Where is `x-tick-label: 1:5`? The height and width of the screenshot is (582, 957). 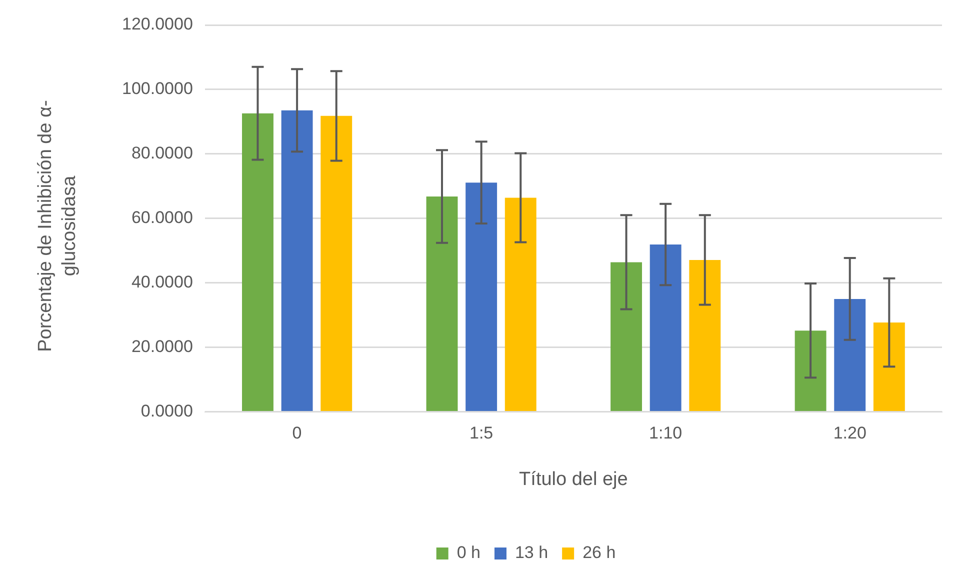 x-tick-label: 1:5 is located at coordinates (481, 433).